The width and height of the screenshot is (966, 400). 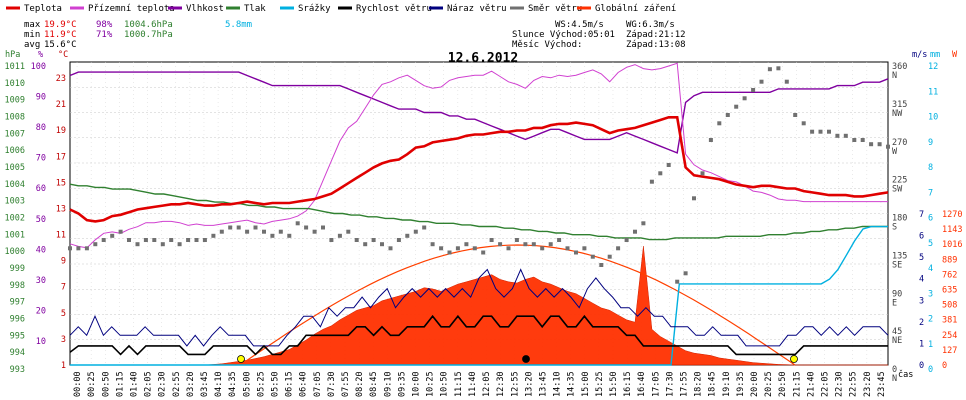 I want to click on stat-sun-rise: Slunce Východ:05:01, so click(x=563, y=35).